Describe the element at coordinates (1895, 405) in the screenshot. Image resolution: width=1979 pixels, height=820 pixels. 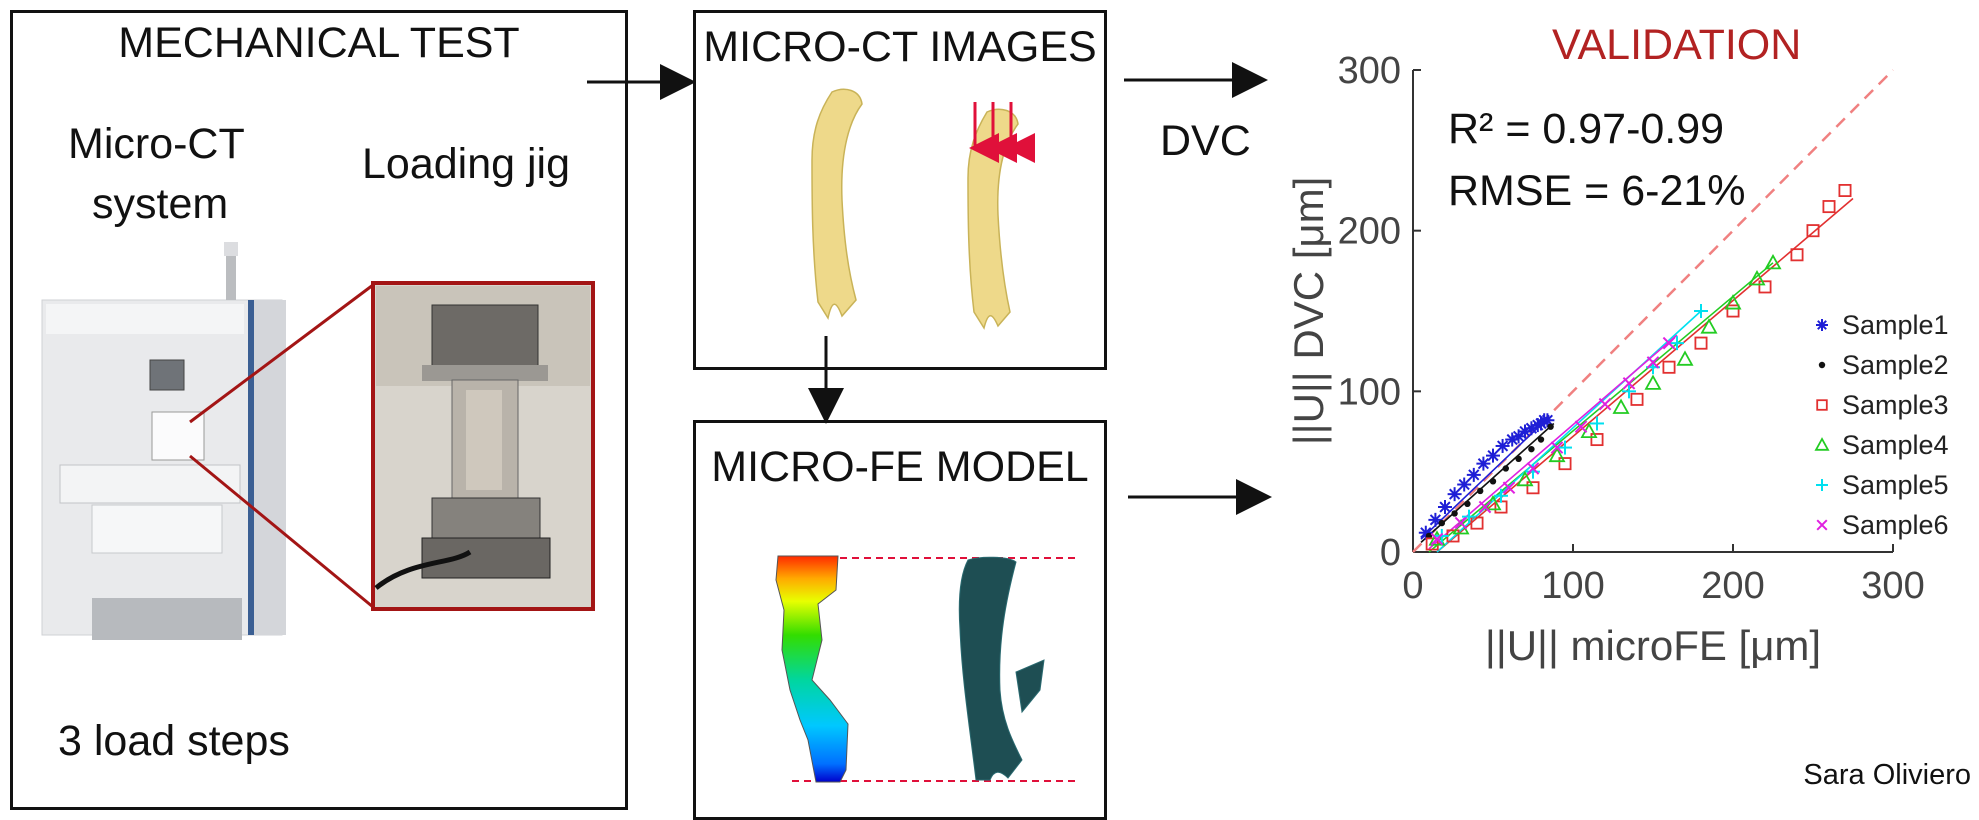
I see `legend-label-sample3: Sample3` at that location.